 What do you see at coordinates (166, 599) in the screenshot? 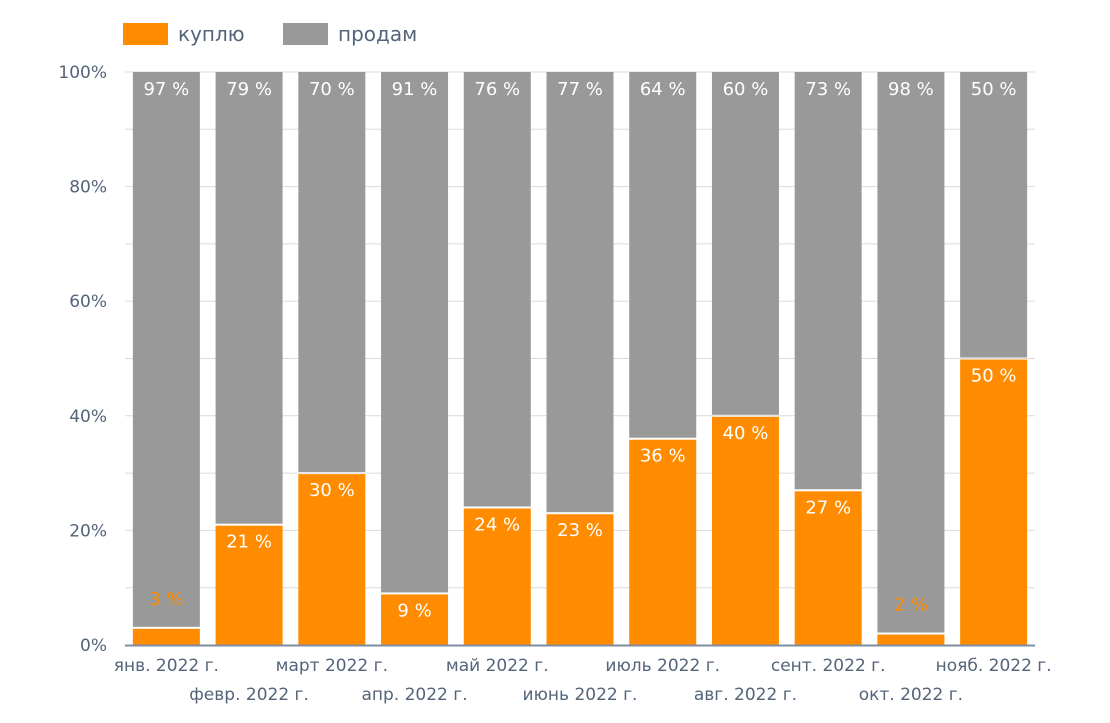
I see `data-label-buy: 3 %` at bounding box center [166, 599].